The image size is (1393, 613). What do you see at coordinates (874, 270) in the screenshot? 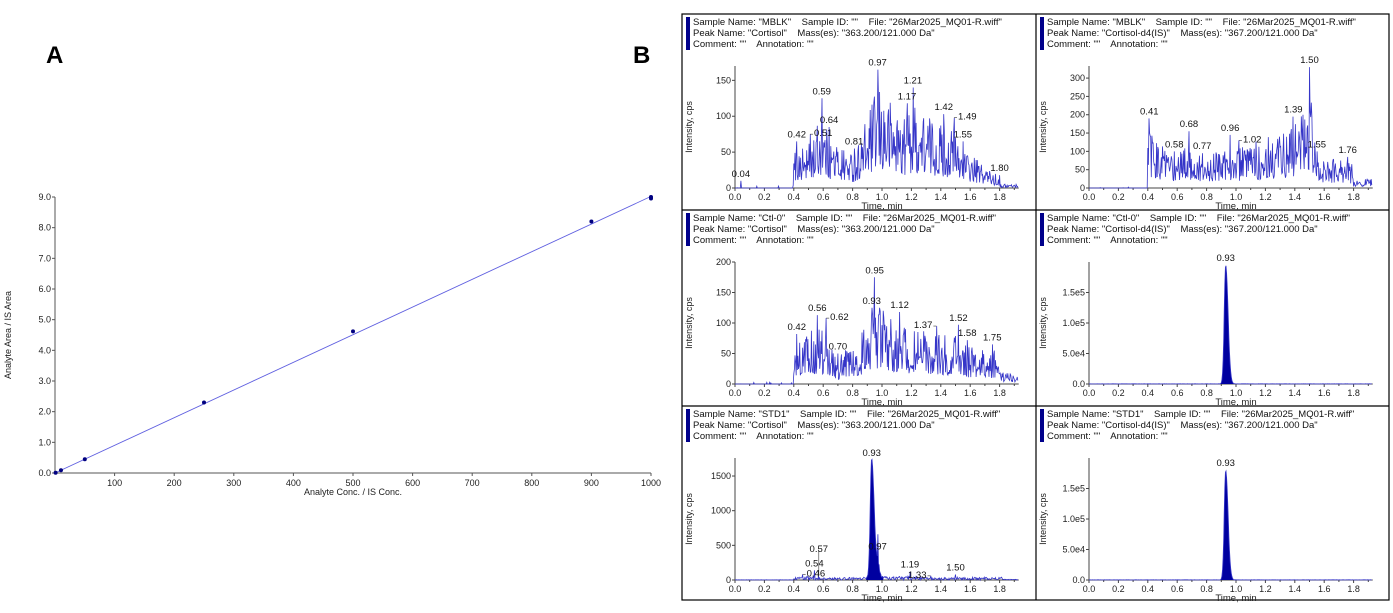
I see `peak-label: 0.95` at bounding box center [874, 270].